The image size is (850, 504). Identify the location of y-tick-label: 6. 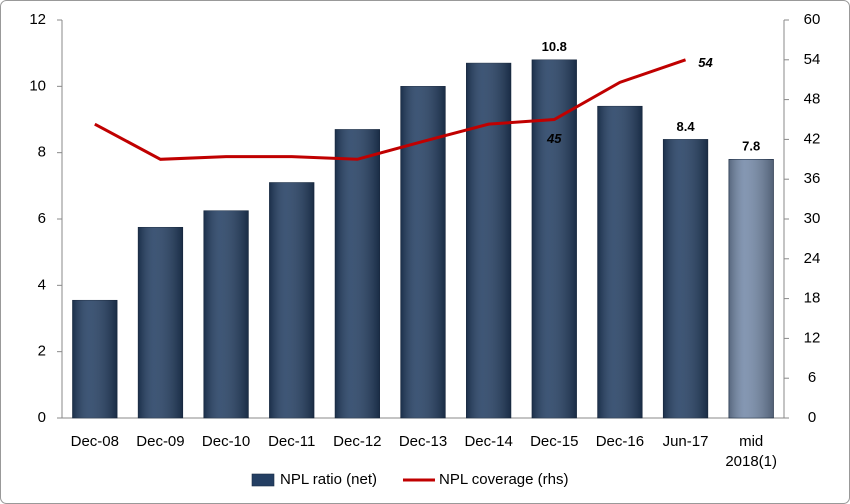
(42, 218).